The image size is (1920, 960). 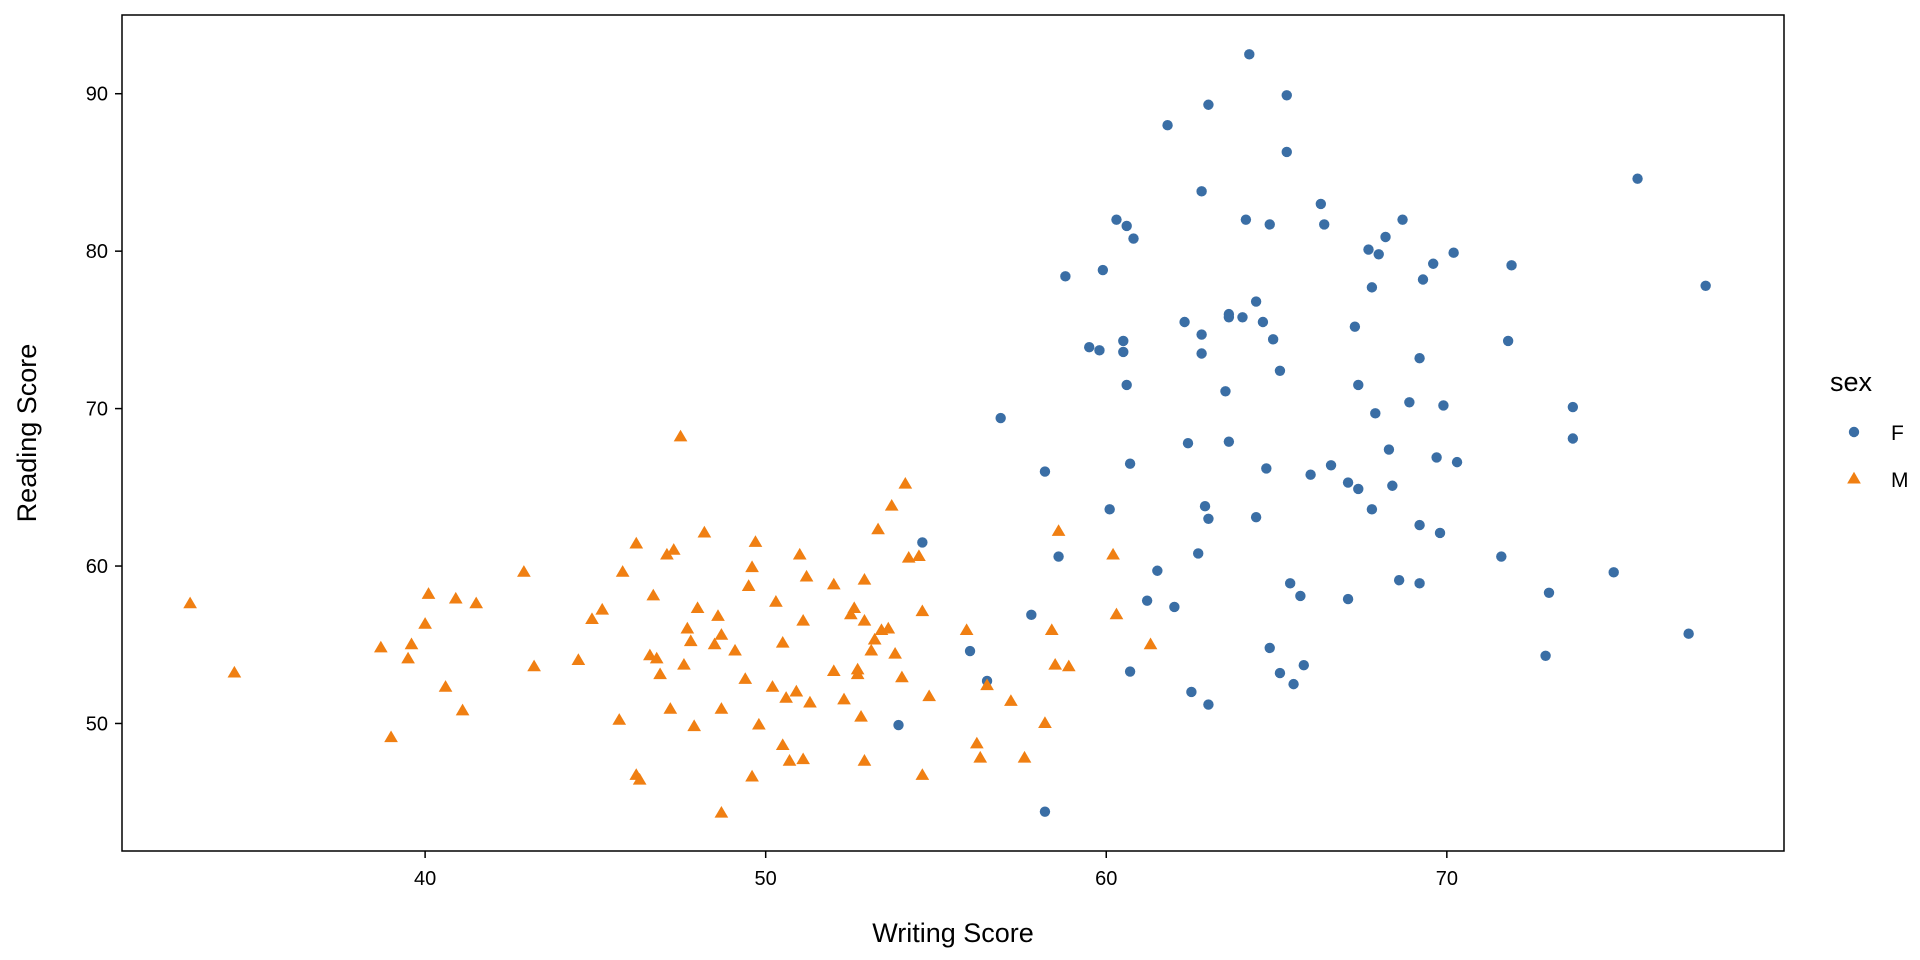 I want to click on y-tick-label: 90, so click(x=97, y=95).